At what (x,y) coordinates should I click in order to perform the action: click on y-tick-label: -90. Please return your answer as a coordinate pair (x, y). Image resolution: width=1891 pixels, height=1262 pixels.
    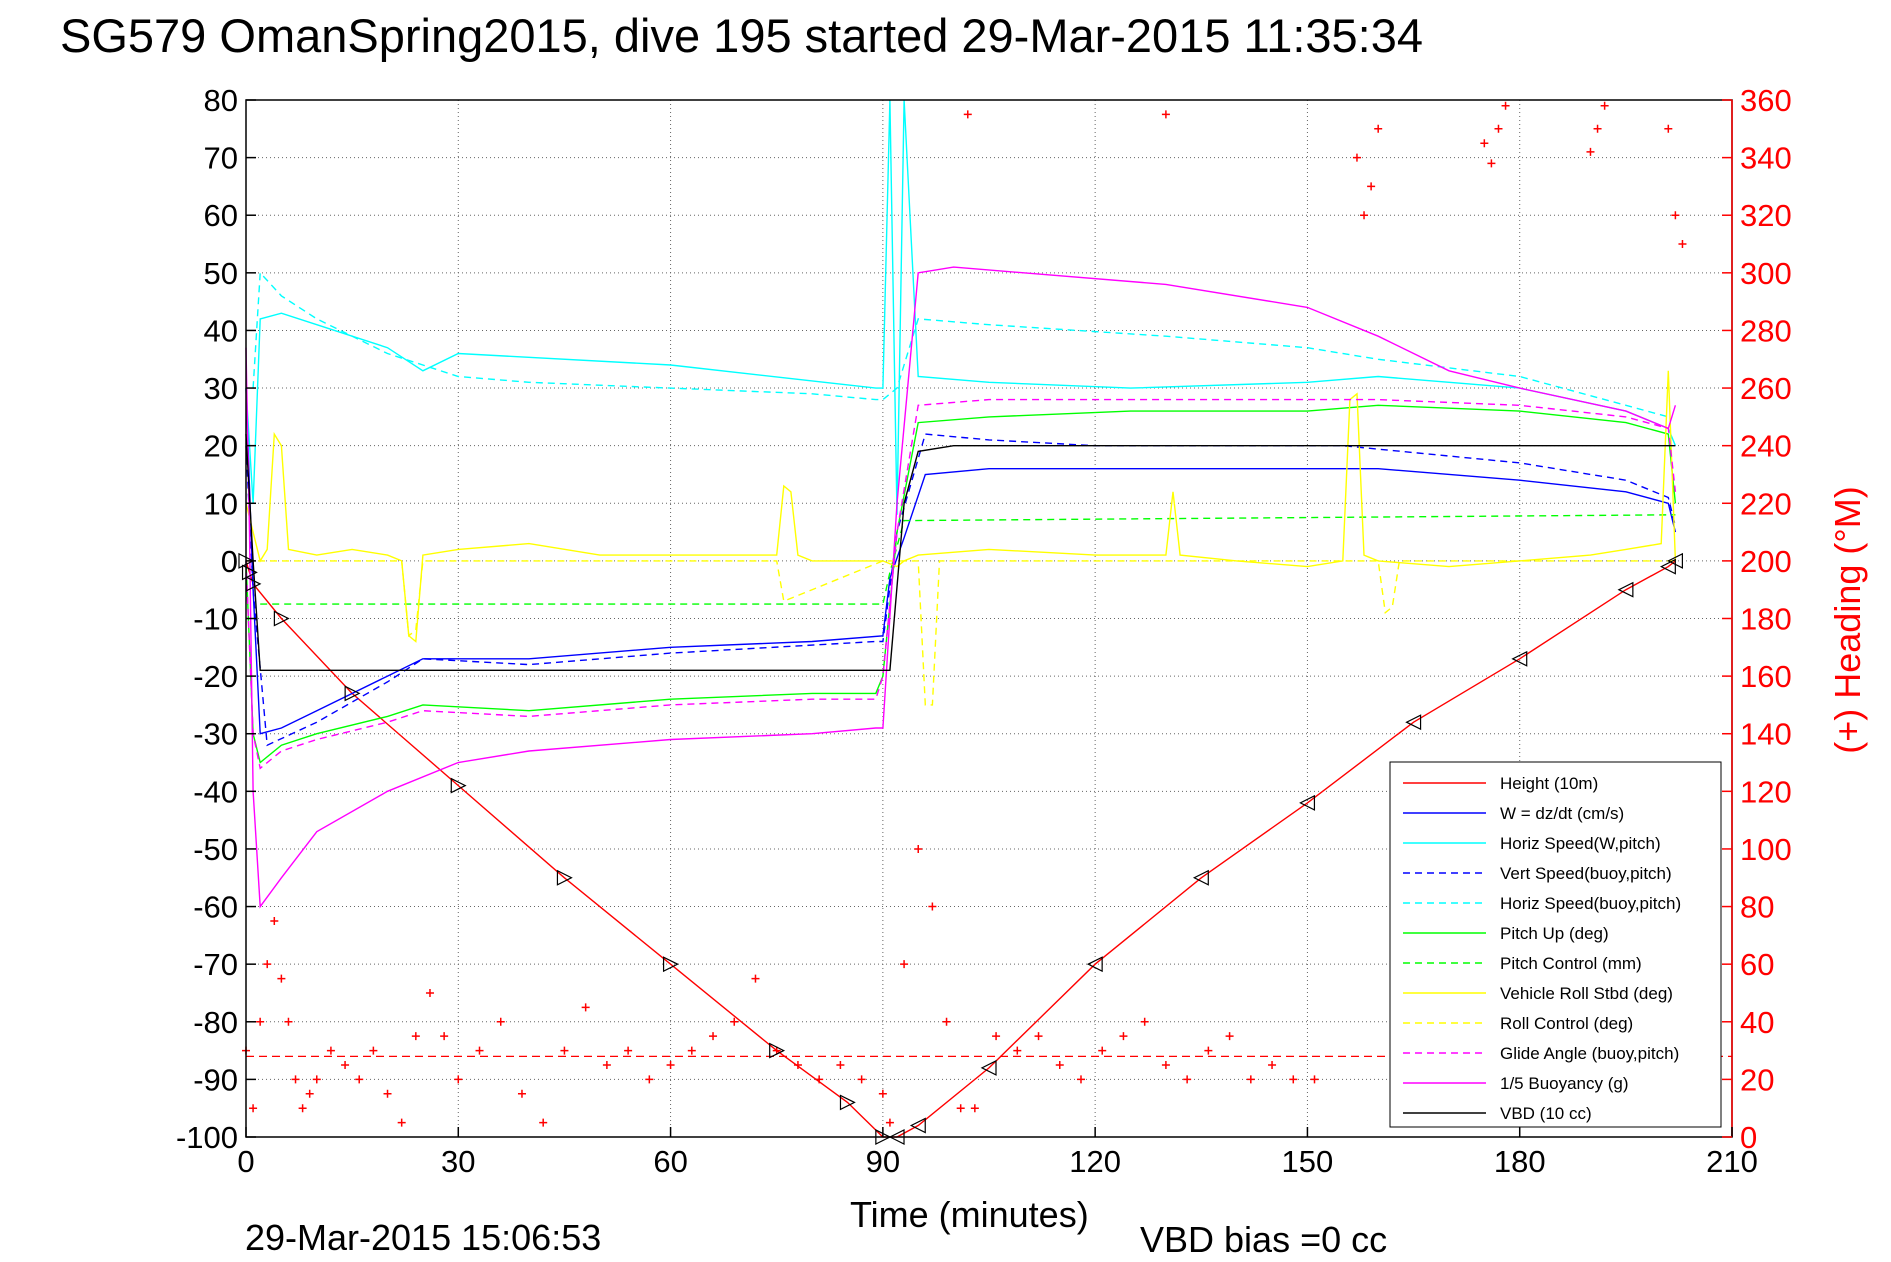
    Looking at the image, I should click on (215, 1079).